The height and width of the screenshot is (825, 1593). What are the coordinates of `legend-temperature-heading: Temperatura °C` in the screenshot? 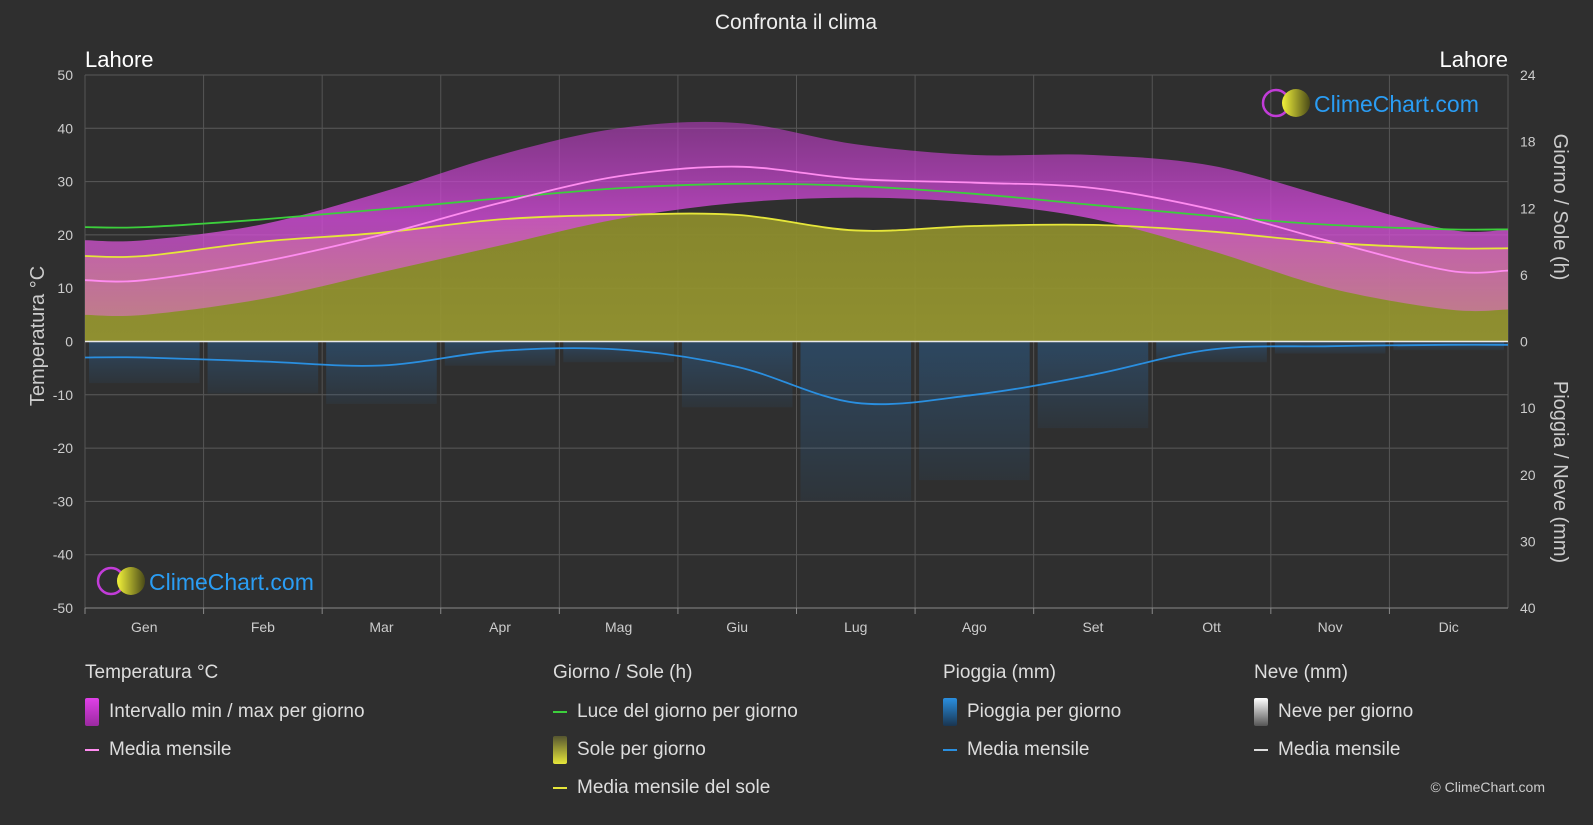 It's located at (152, 672).